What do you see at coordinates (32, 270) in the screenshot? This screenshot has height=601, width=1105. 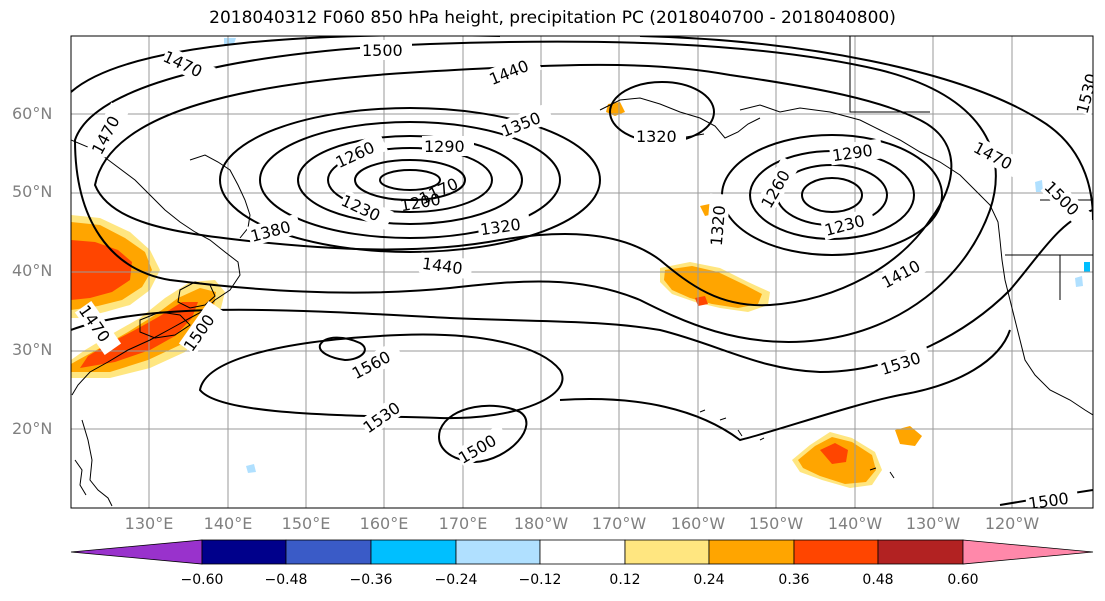 I see `lat-label-40n: 40°N` at bounding box center [32, 270].